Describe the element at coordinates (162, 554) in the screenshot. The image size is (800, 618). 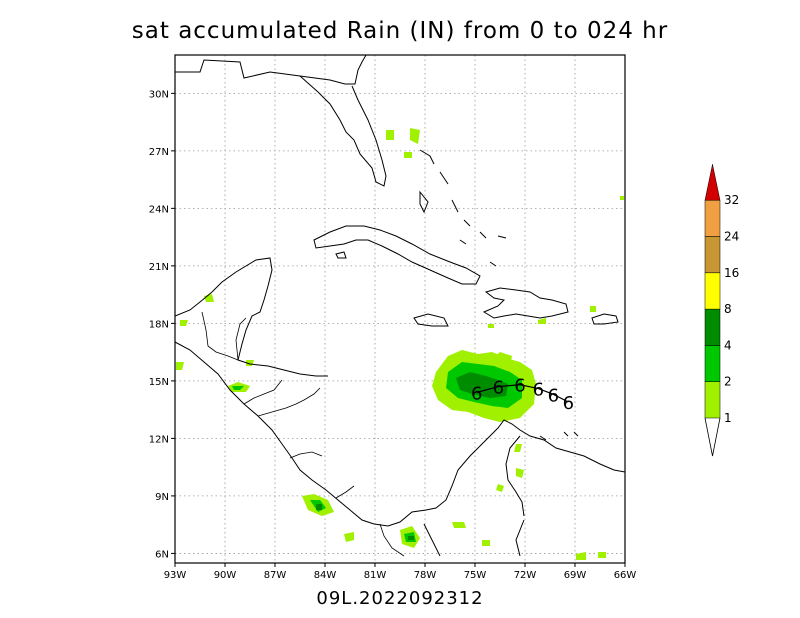
I see `lat-tick-label: 6N` at that location.